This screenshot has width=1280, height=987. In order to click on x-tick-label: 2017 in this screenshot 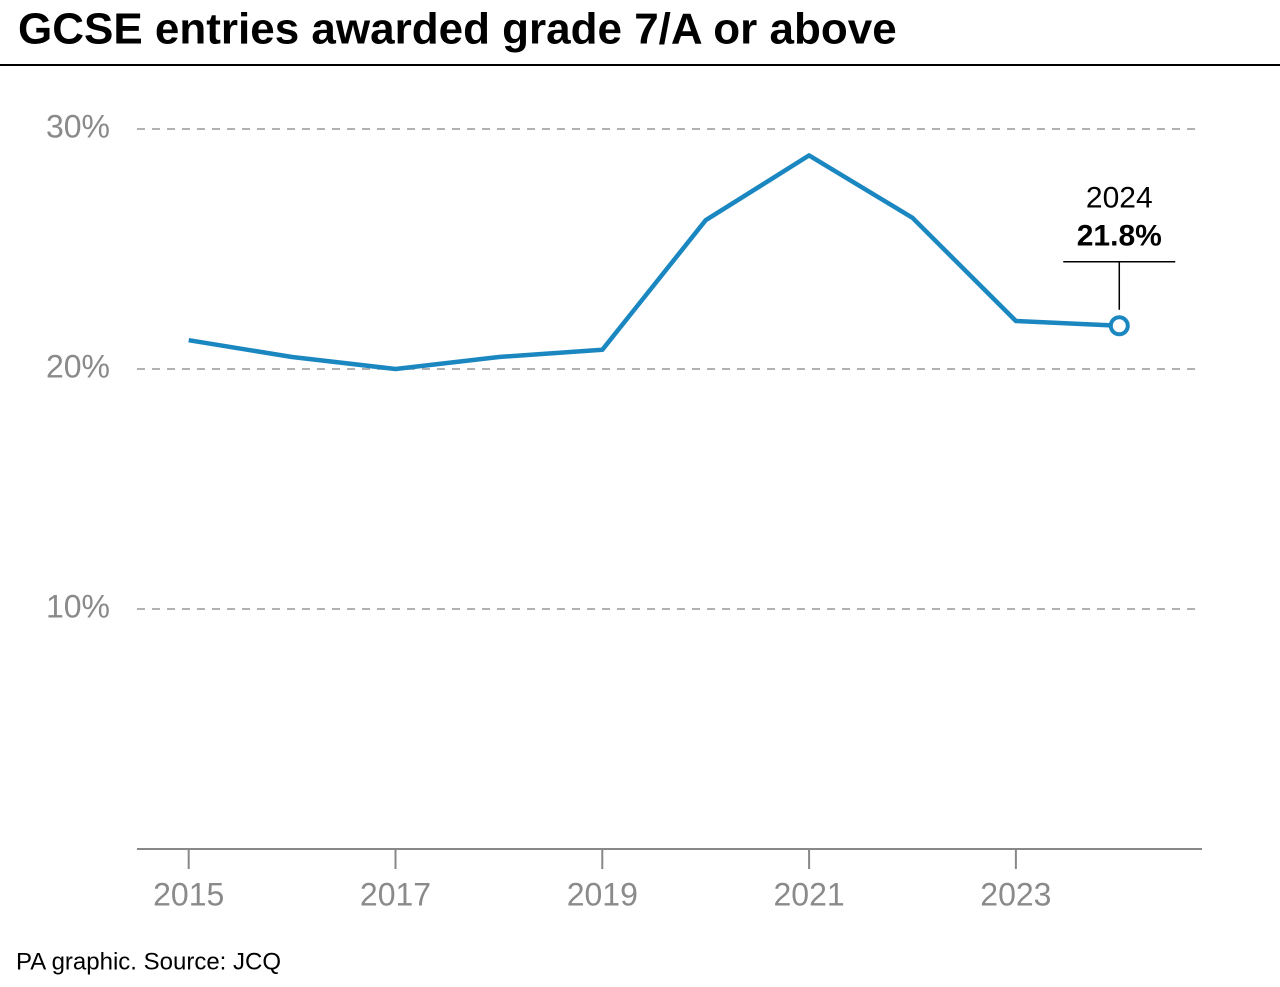, I will do `click(395, 894)`.